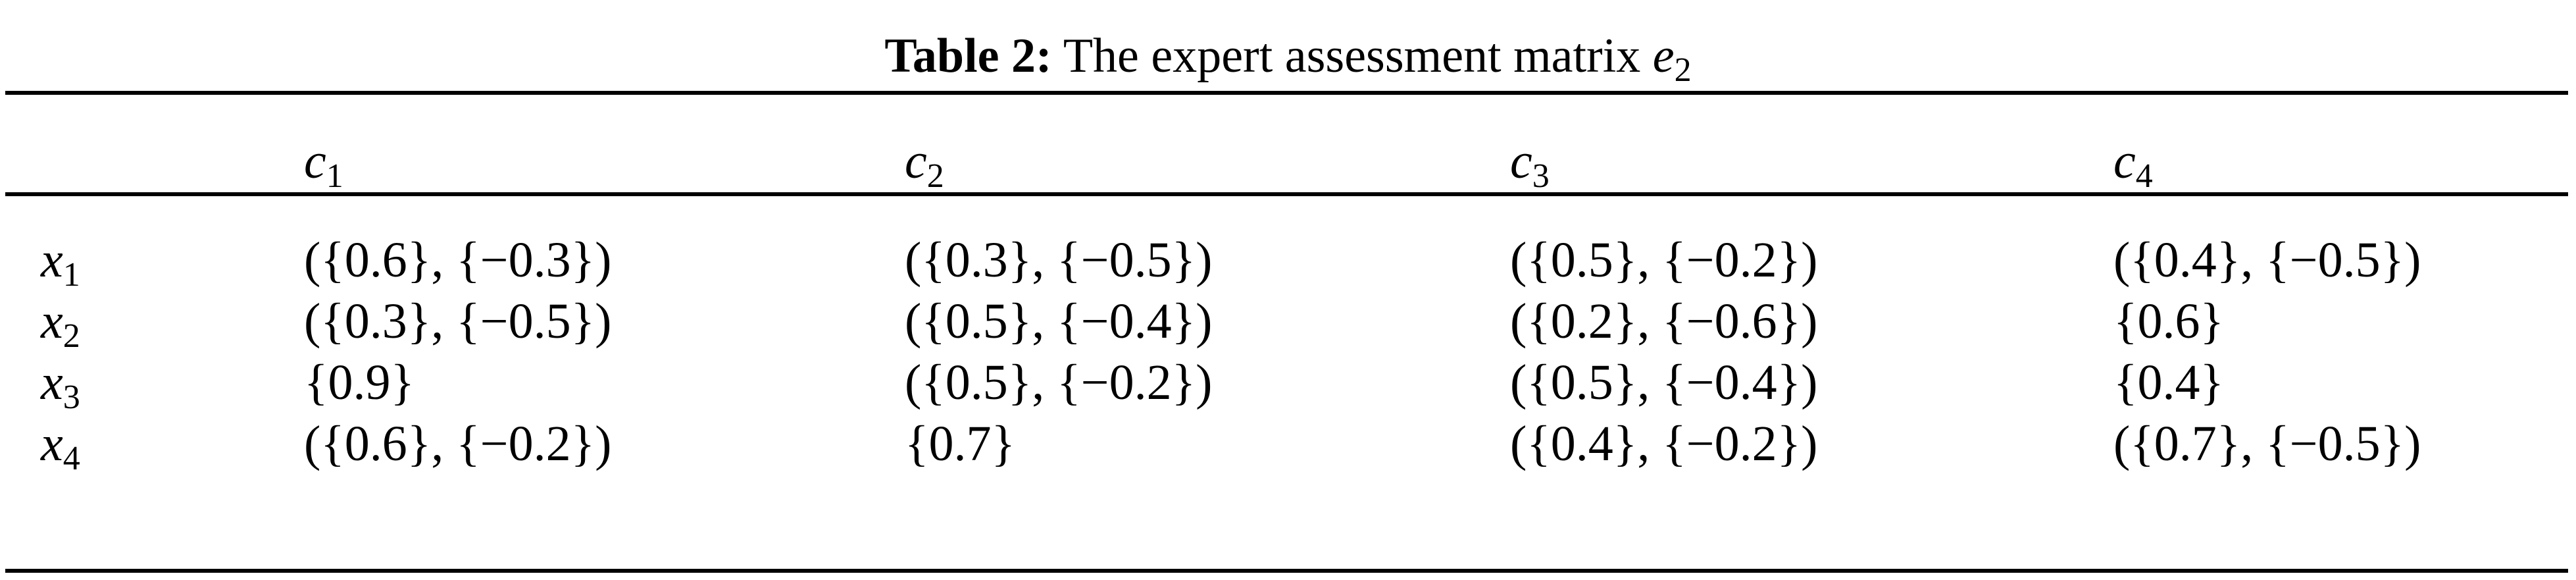  I want to click on row-header: x2, so click(60, 329).